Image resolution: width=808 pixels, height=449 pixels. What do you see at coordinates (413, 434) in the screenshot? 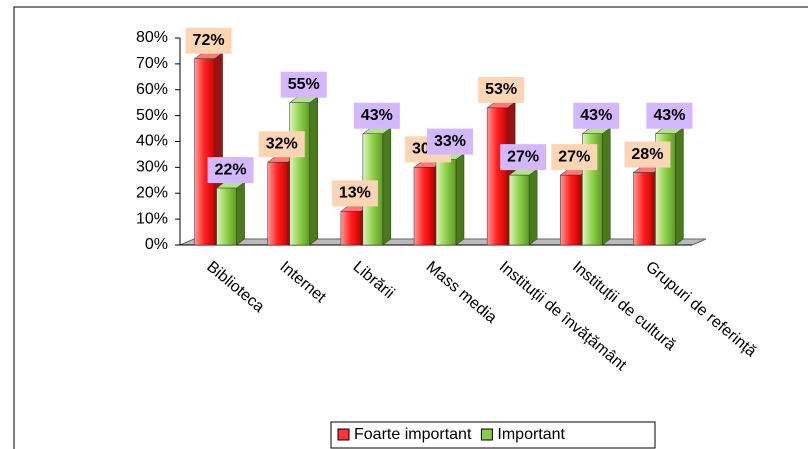
I see `legend-label: Foarte important` at bounding box center [413, 434].